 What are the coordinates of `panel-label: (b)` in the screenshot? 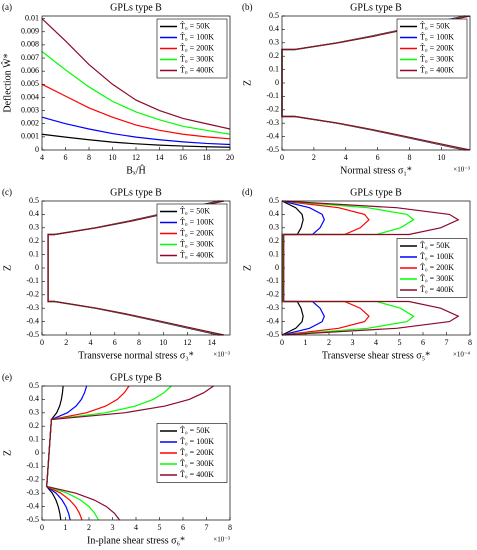 It's located at (247, 7).